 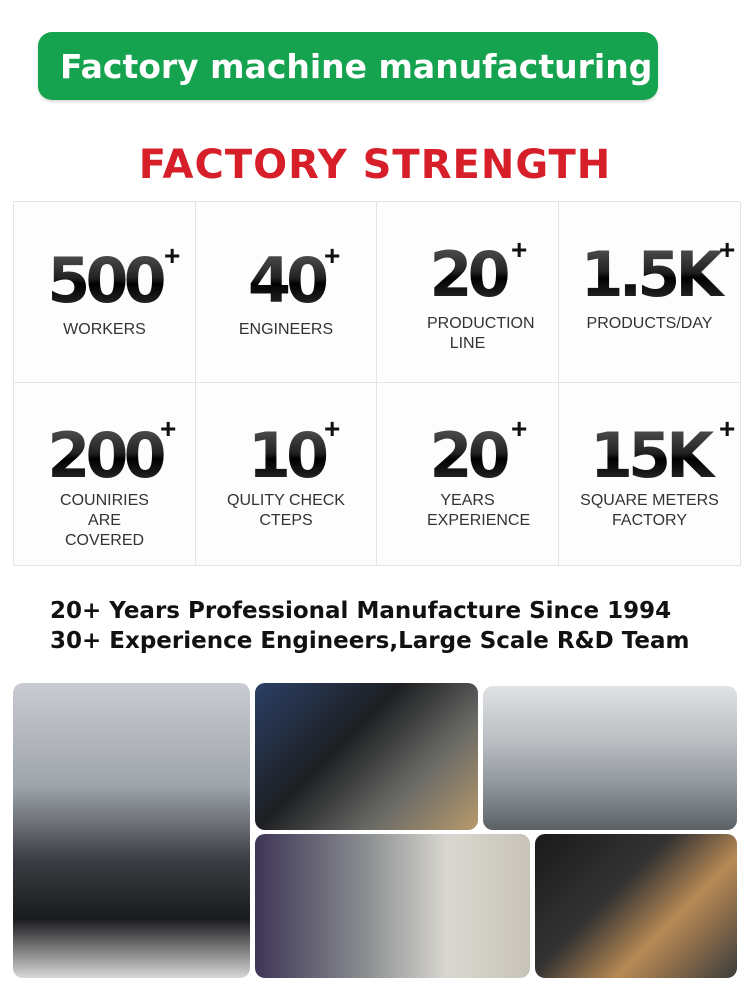 What do you see at coordinates (636, 906) in the screenshot?
I see `inverter-stock-photo` at bounding box center [636, 906].